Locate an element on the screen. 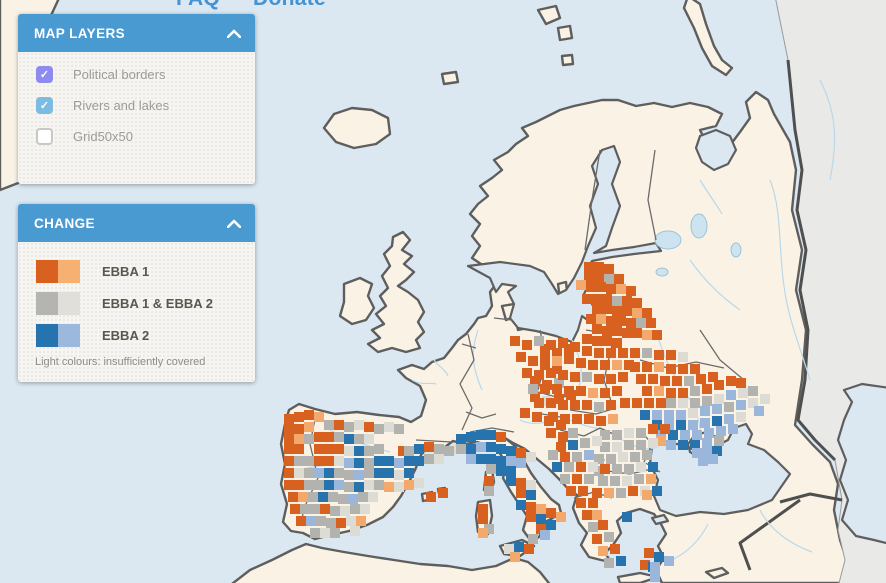 This screenshot has width=886, height=583. legend-row-ebba1-ebba2: EBBA 1 & EBBA 2 is located at coordinates (137, 303).